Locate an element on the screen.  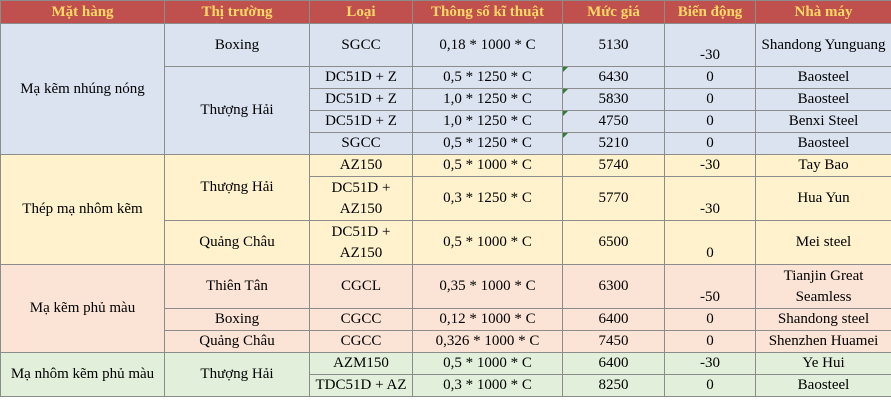
plant-cell: Shandong Yunguang is located at coordinates (823, 45).